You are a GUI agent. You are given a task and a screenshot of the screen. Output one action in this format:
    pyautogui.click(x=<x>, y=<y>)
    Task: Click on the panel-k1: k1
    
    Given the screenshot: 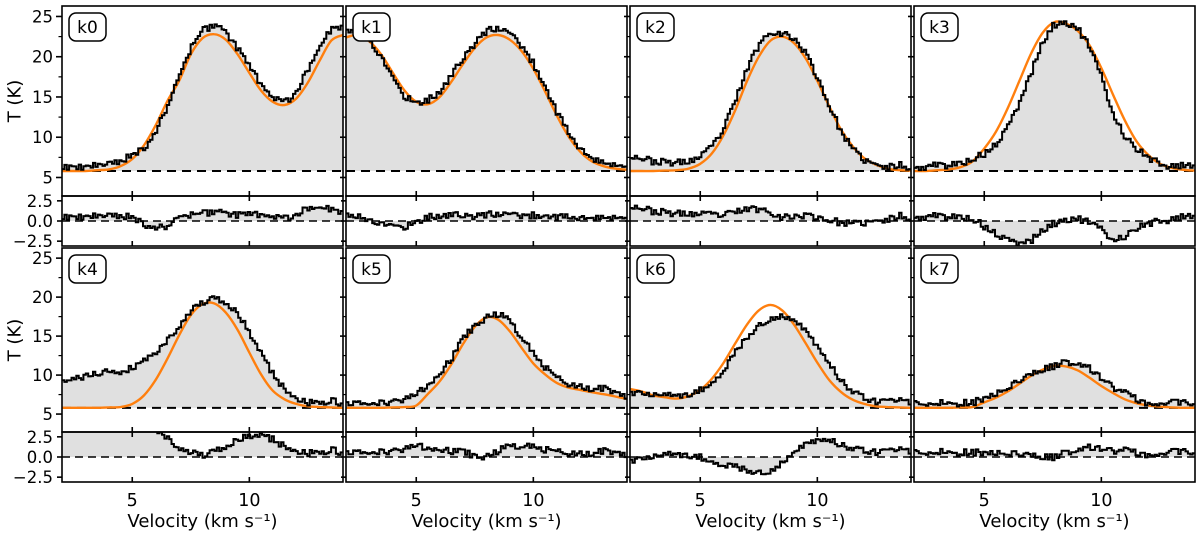 What is the action you would take?
    pyautogui.click(x=484, y=126)
    